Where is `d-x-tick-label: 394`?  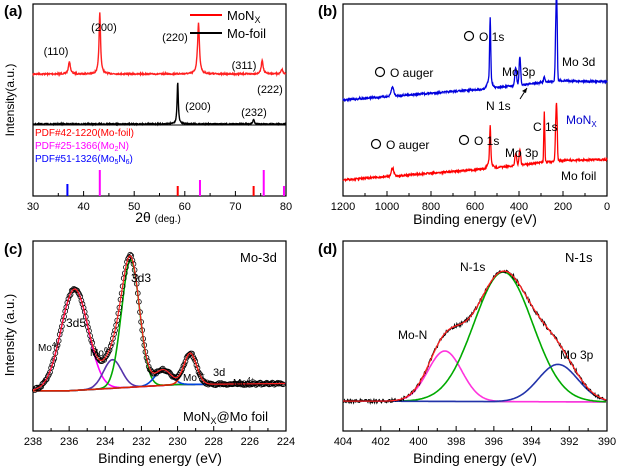 d-x-tick-label: 394 is located at coordinates (531, 442).